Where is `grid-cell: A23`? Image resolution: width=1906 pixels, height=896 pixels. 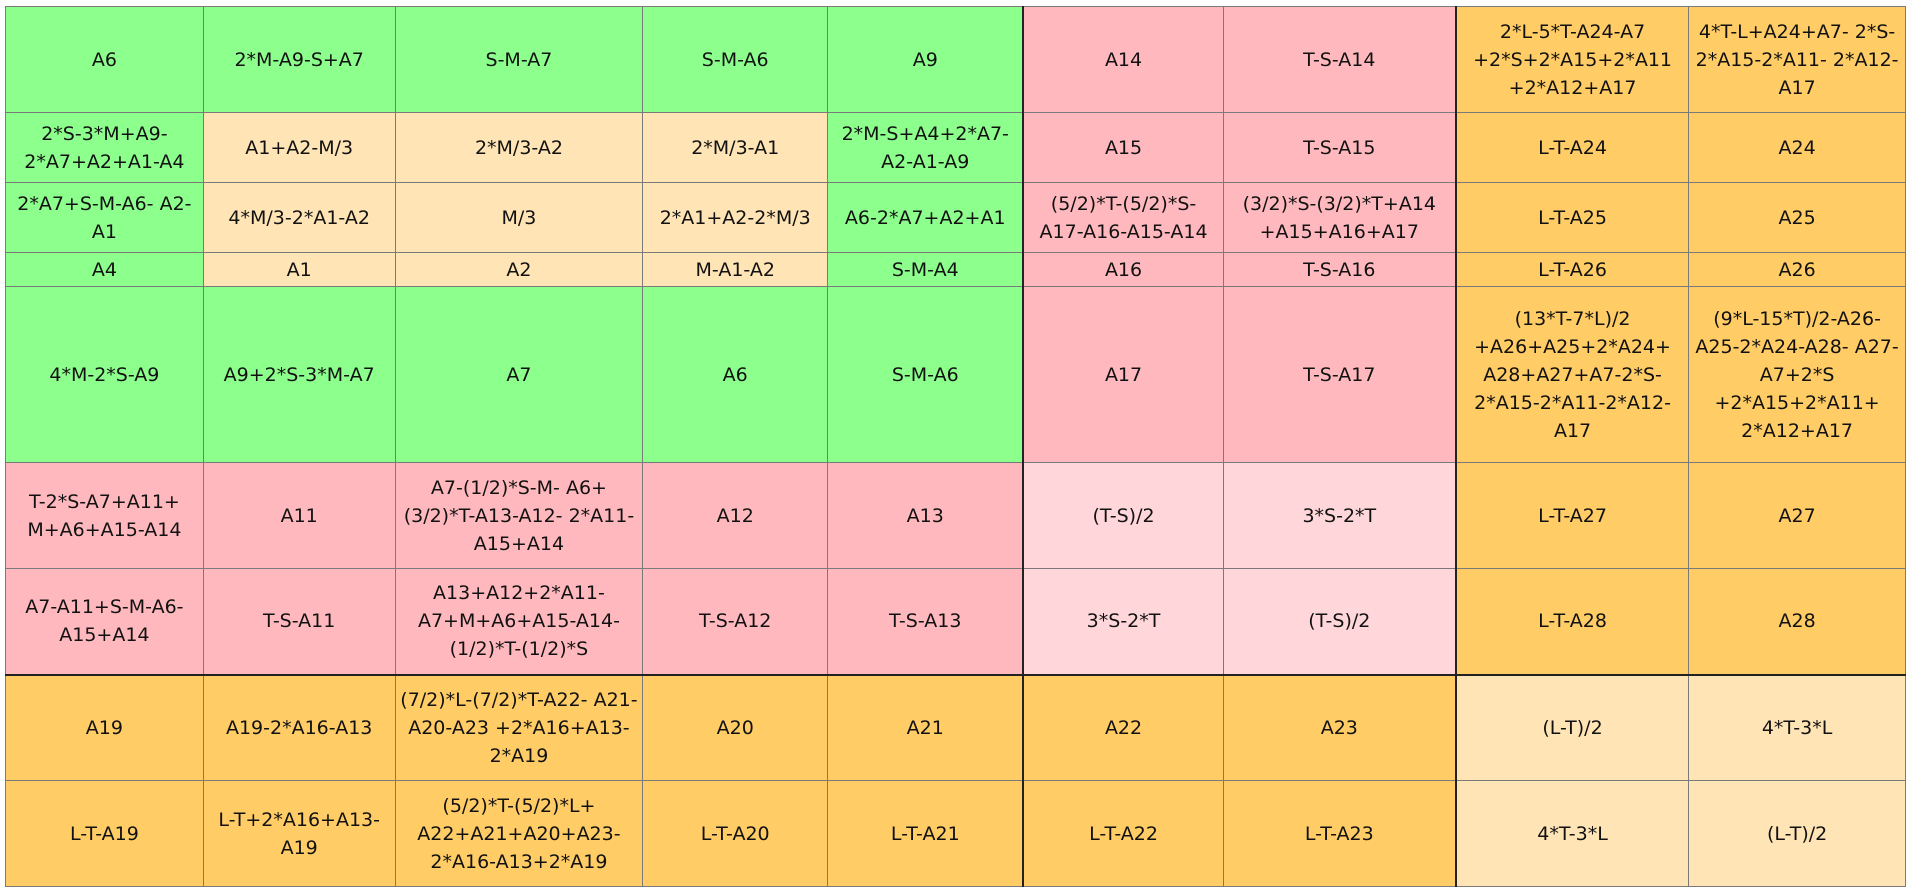
grid-cell: A23 is located at coordinates (1339, 727).